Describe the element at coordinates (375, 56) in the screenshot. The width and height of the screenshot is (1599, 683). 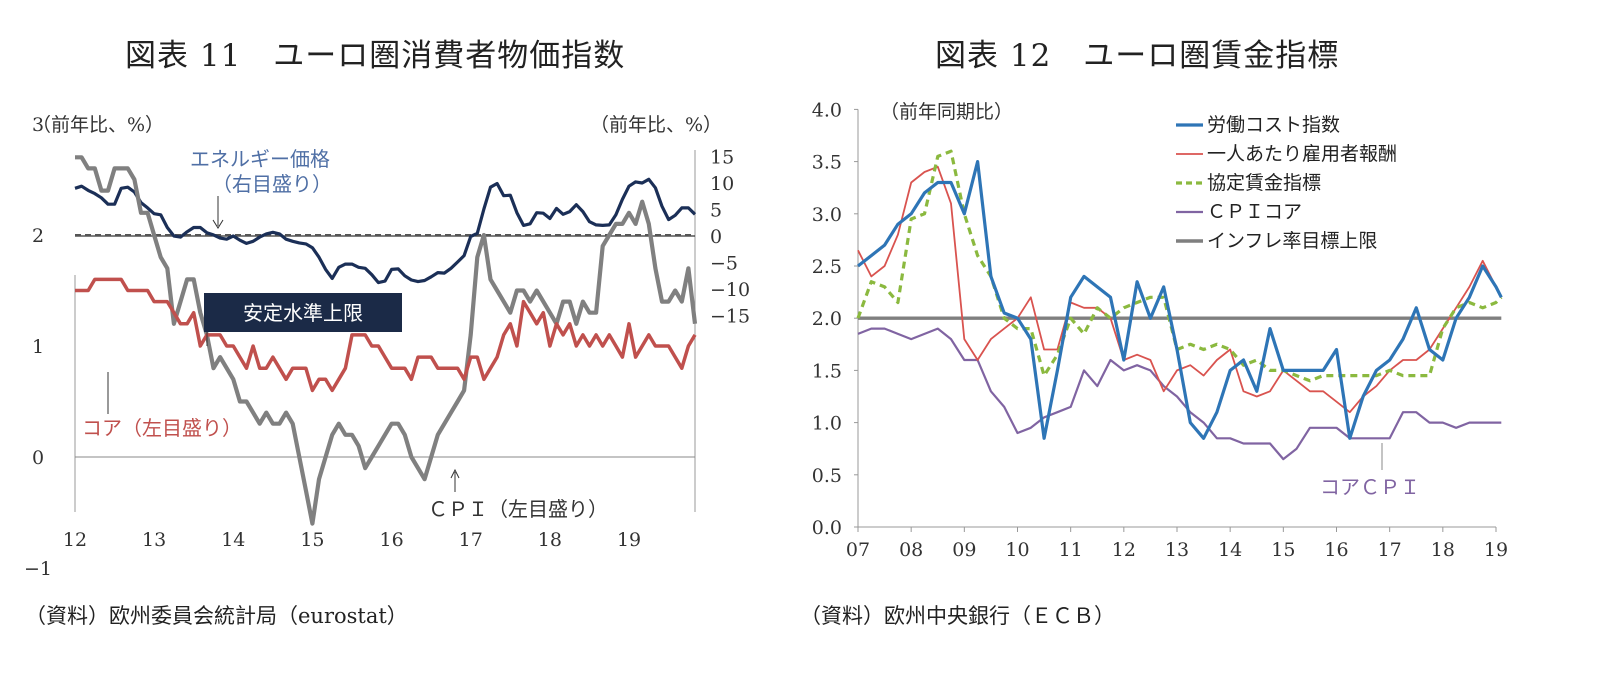
I see `left-chart-title: 図表 11 ユーロ圏消費者物価指数` at that location.